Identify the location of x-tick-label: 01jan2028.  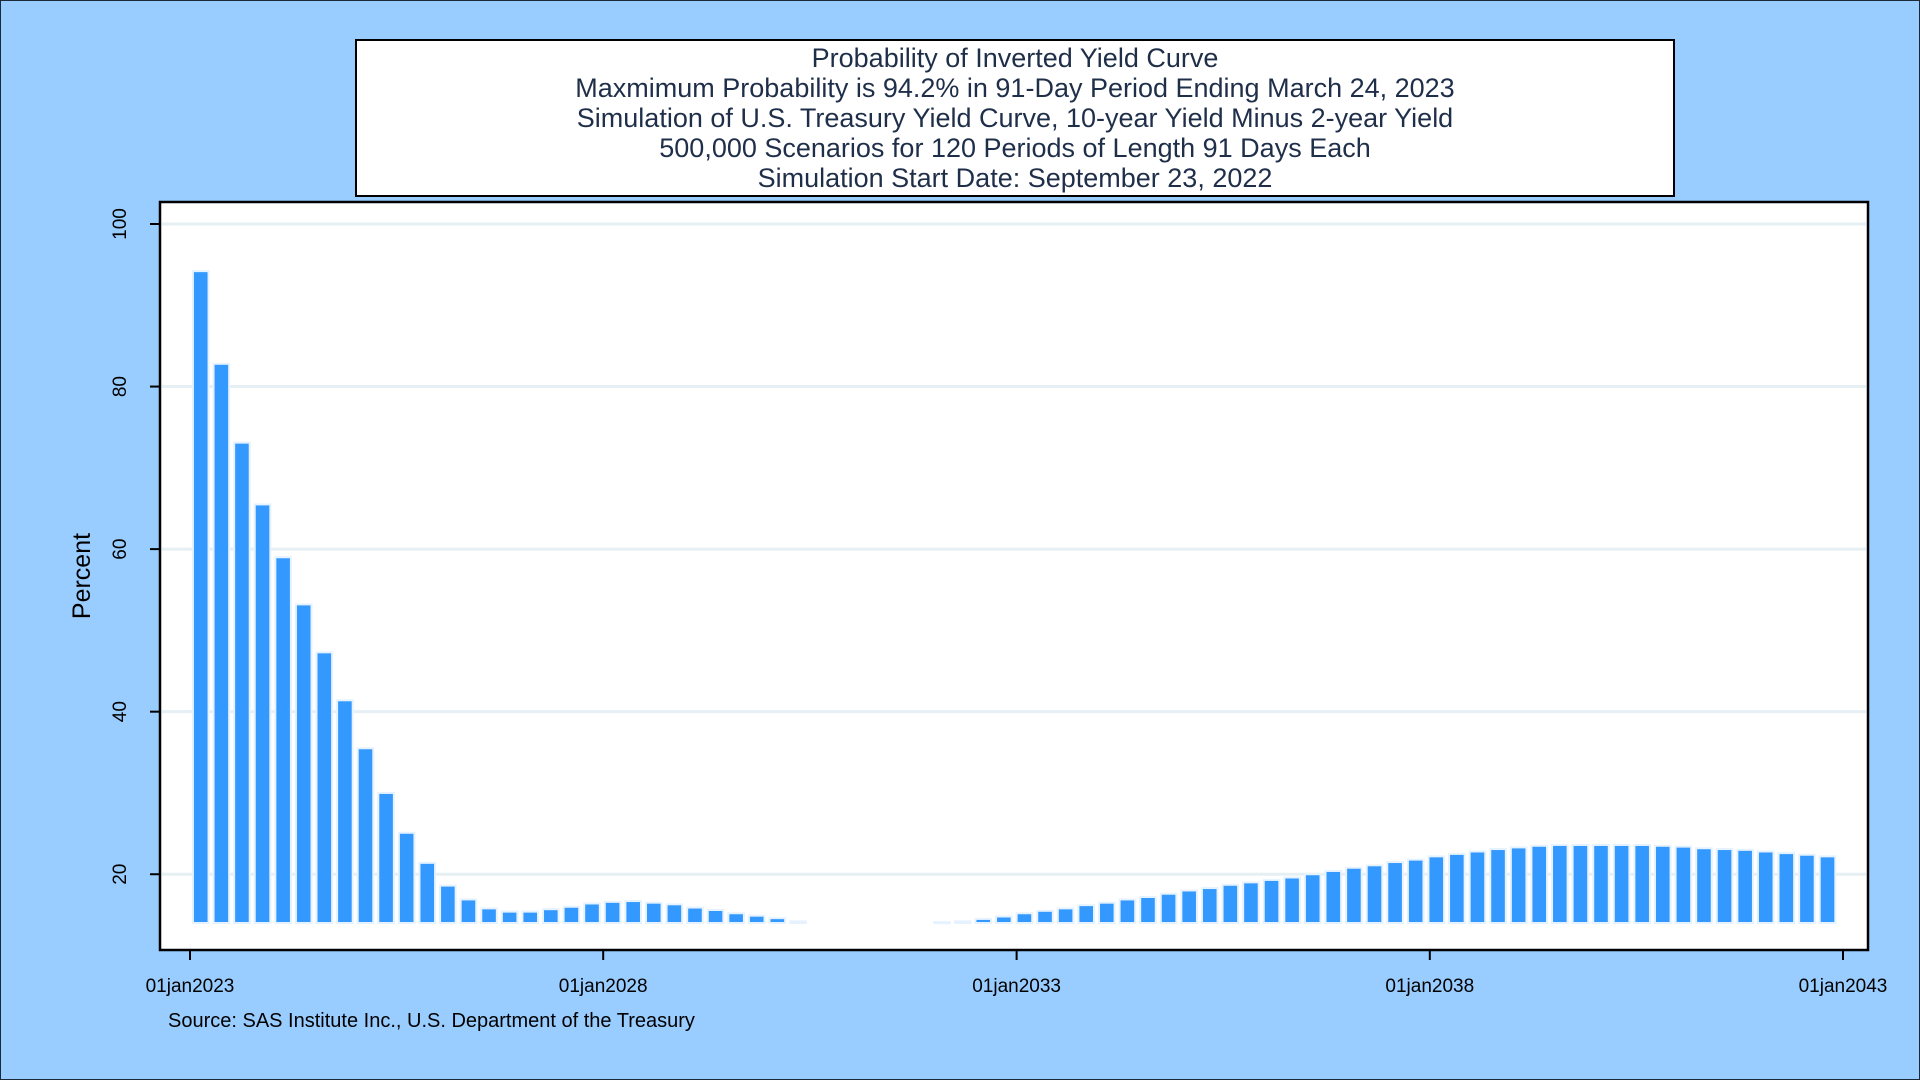
(603, 986).